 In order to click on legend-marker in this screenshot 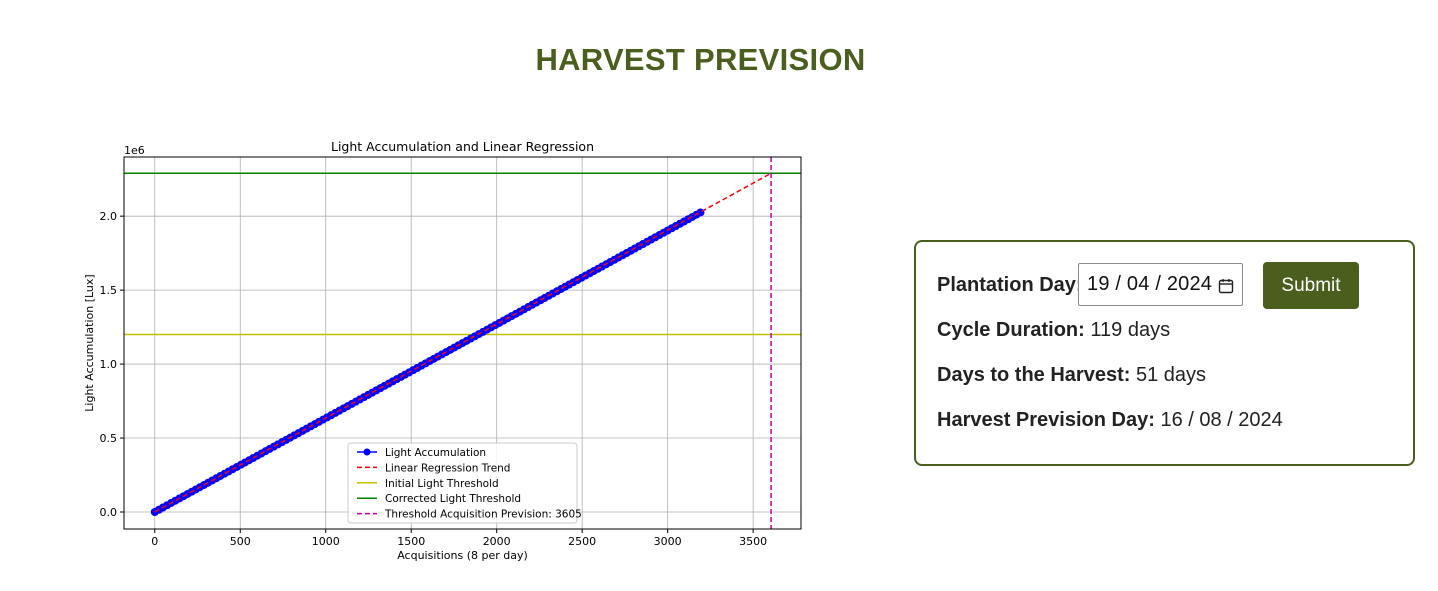, I will do `click(367, 452)`.